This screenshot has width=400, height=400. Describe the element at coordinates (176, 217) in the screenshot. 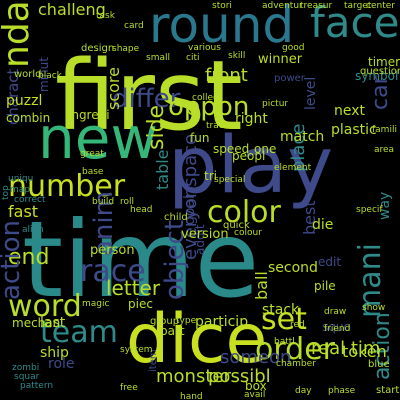

I see `word-group: child` at that location.